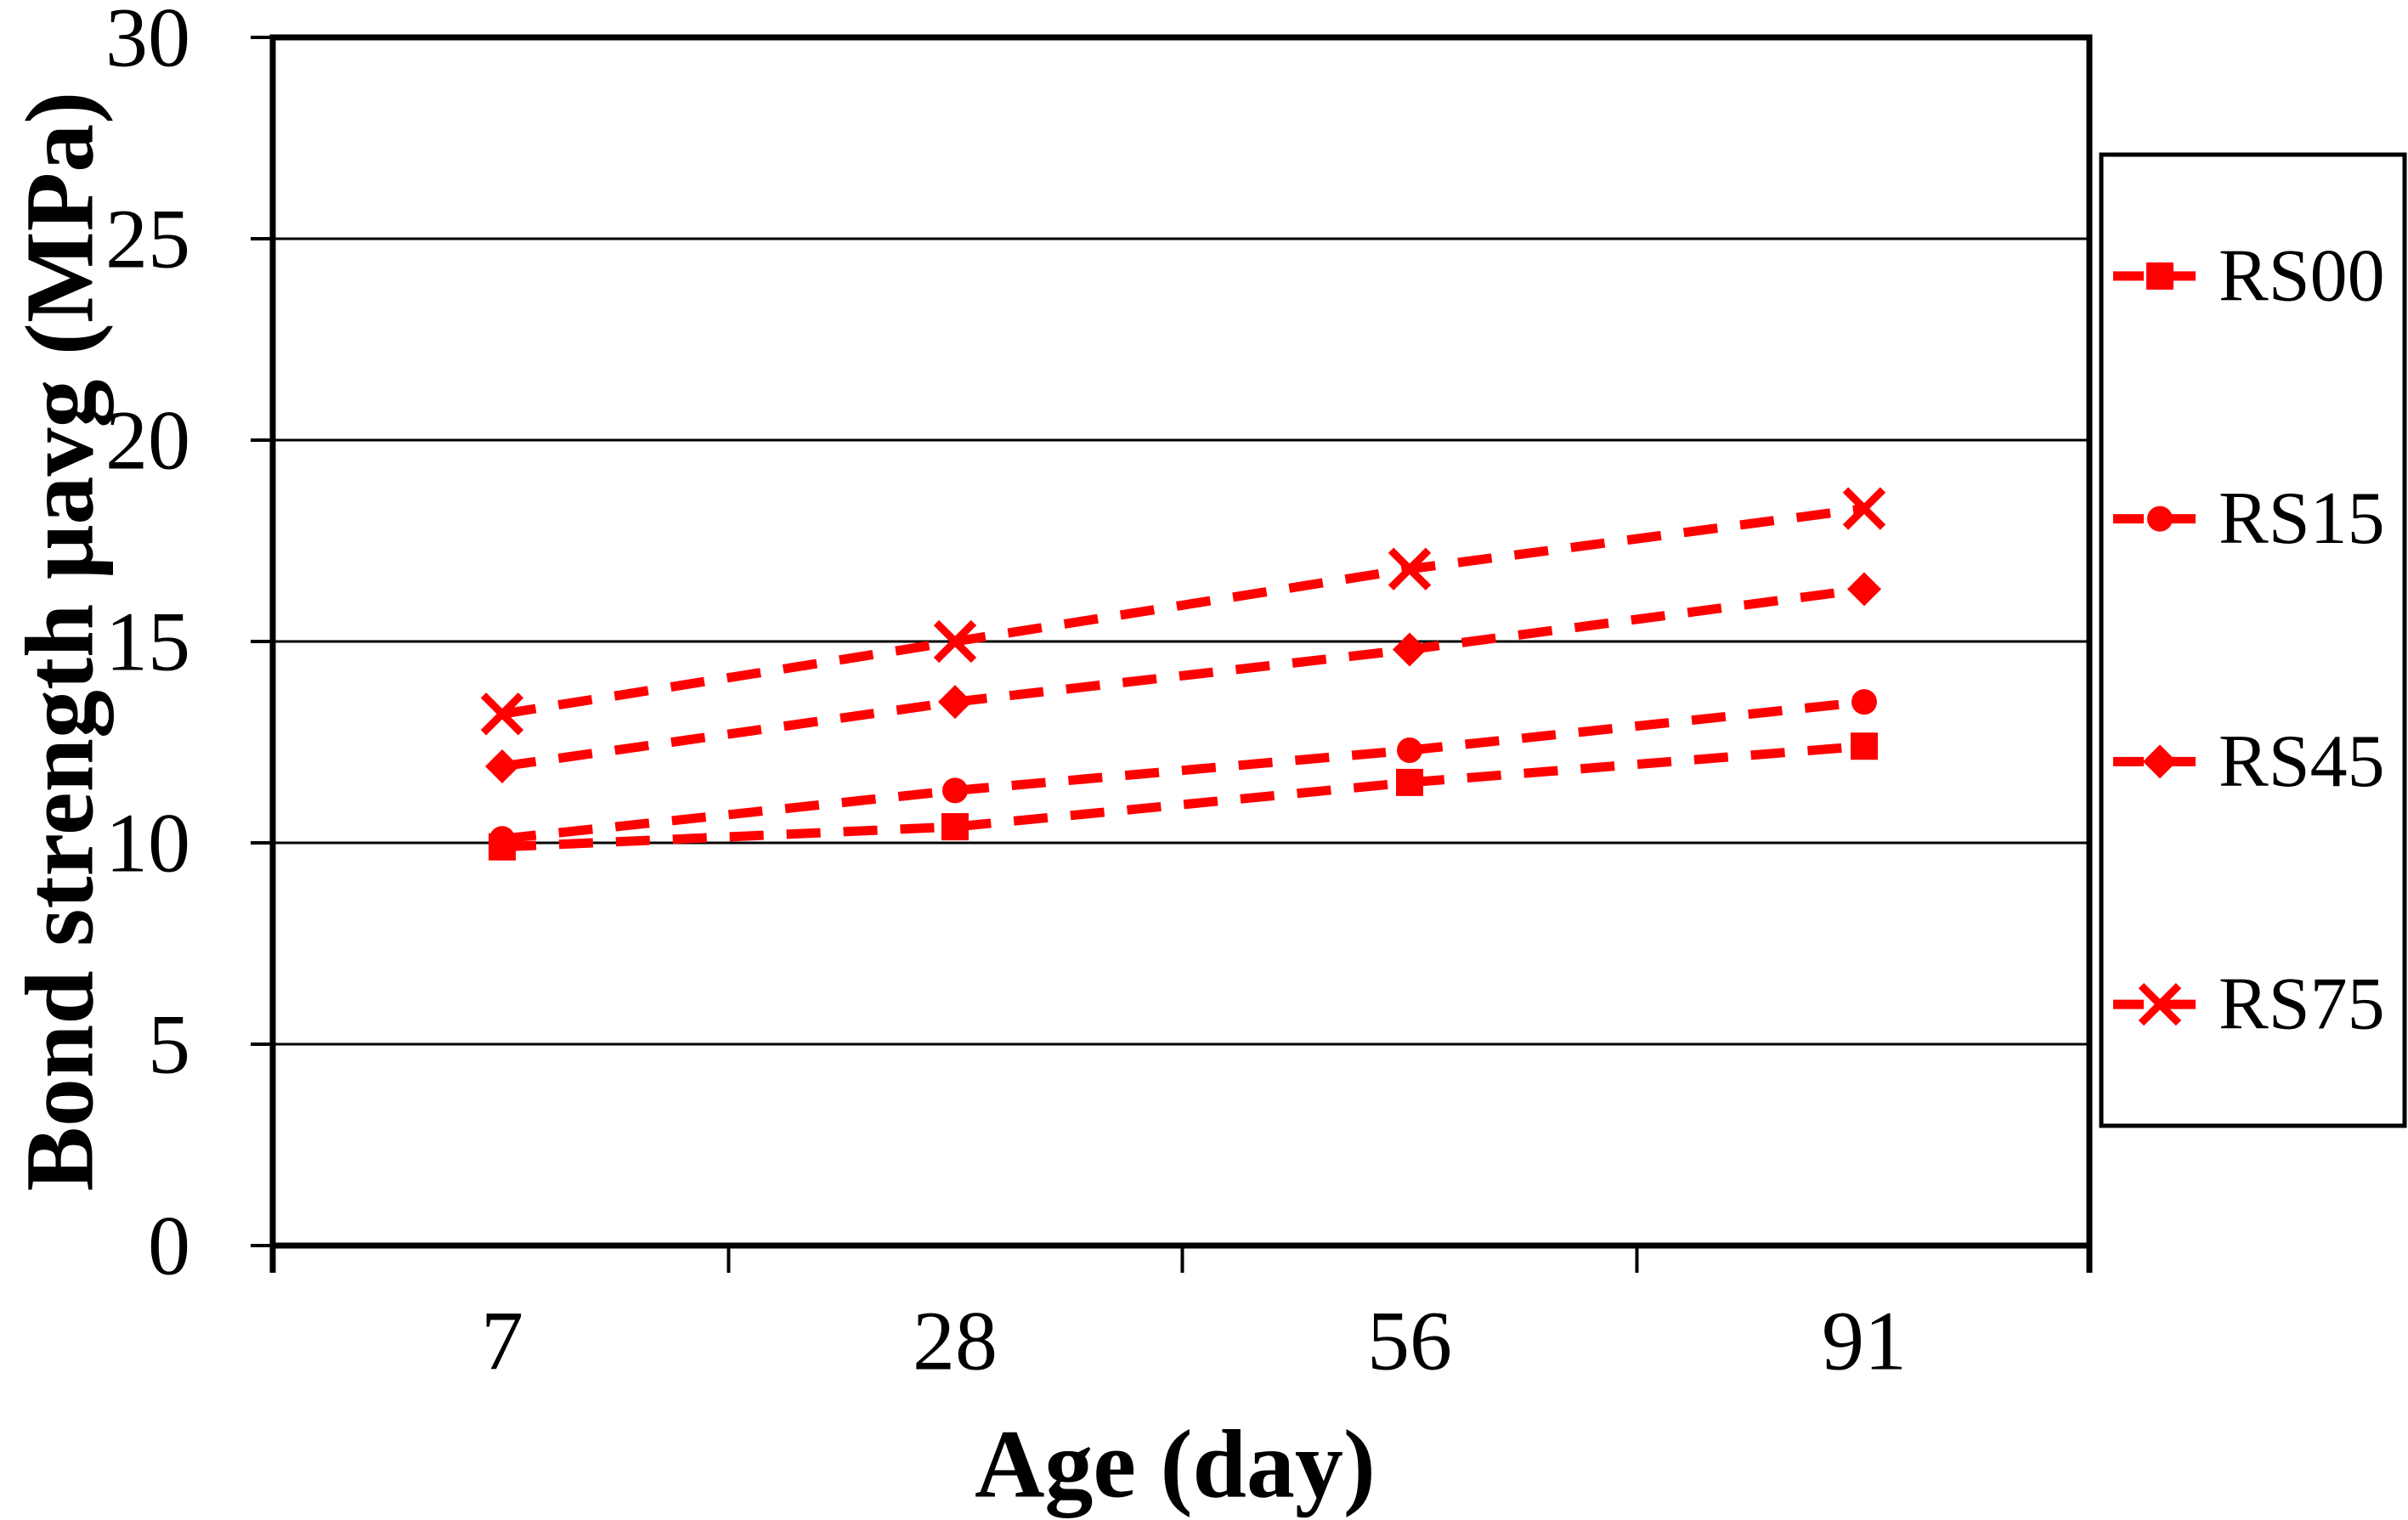 This screenshot has height=1520, width=2408. I want to click on series-RS00-pt1-square-marker, so click(955, 827).